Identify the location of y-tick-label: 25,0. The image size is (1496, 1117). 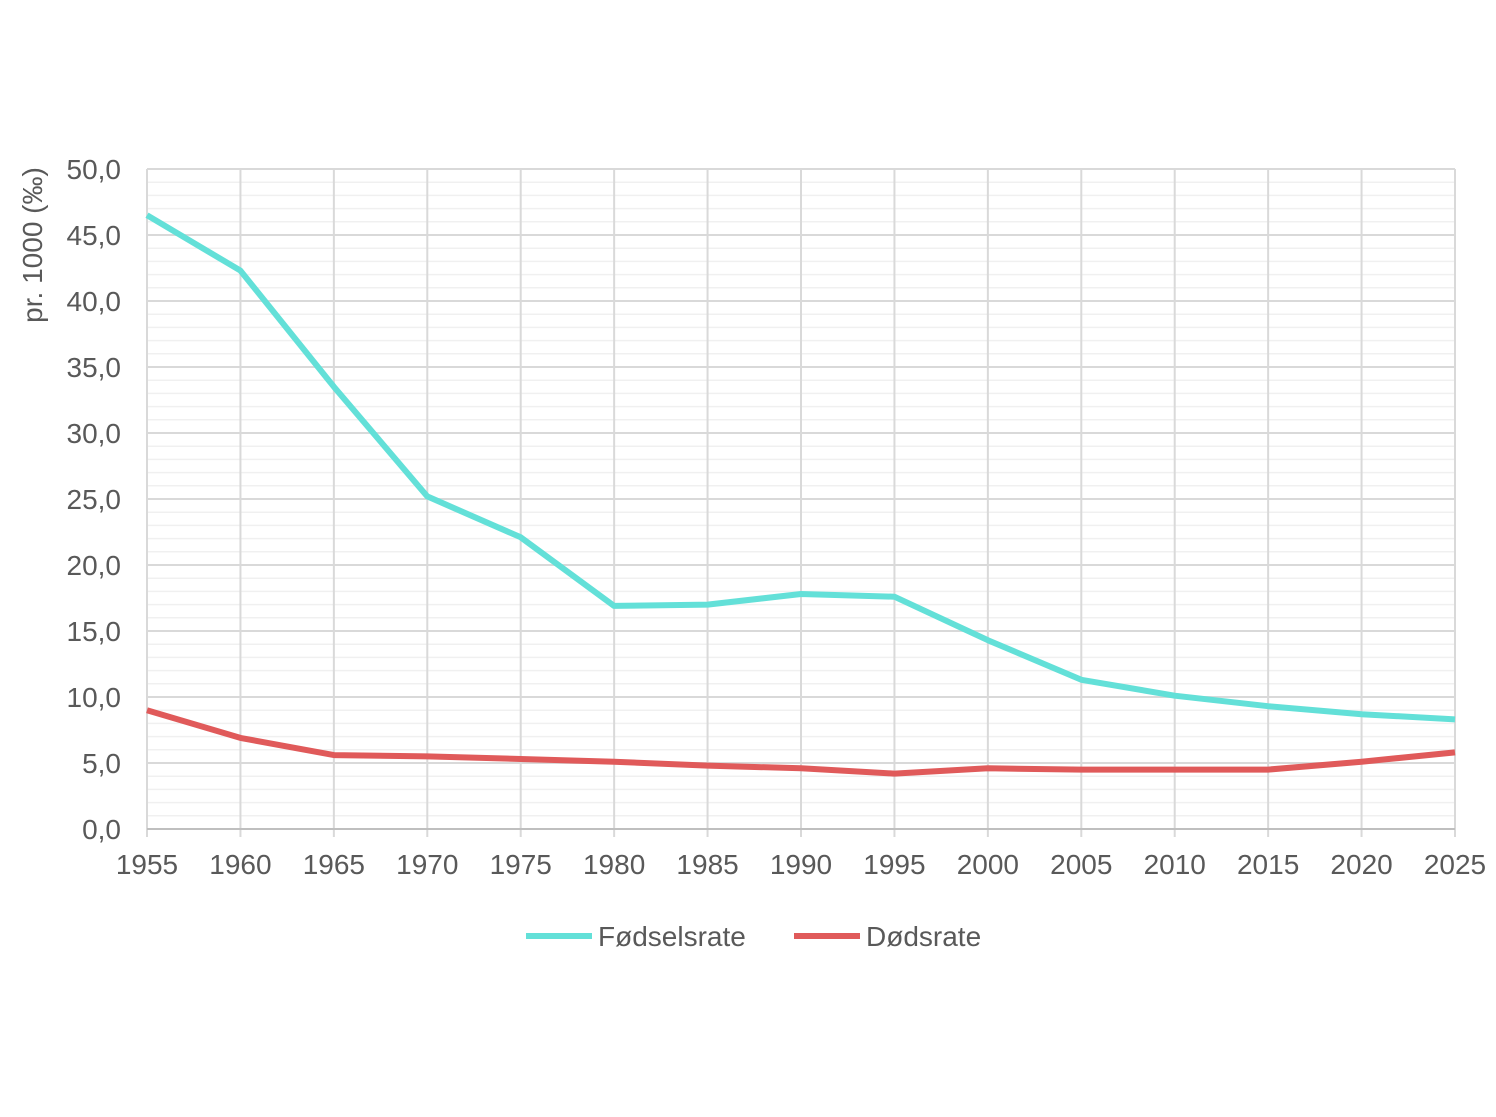
(94, 499).